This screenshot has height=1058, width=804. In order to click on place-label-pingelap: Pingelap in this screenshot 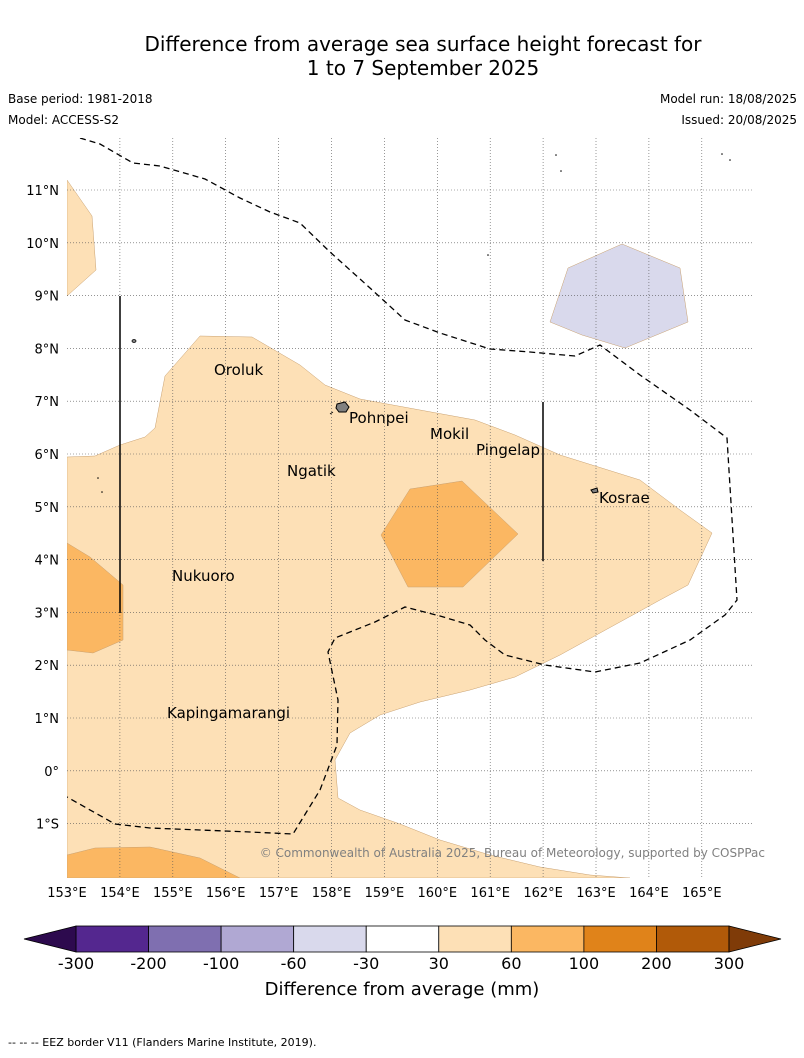, I will do `click(508, 450)`.